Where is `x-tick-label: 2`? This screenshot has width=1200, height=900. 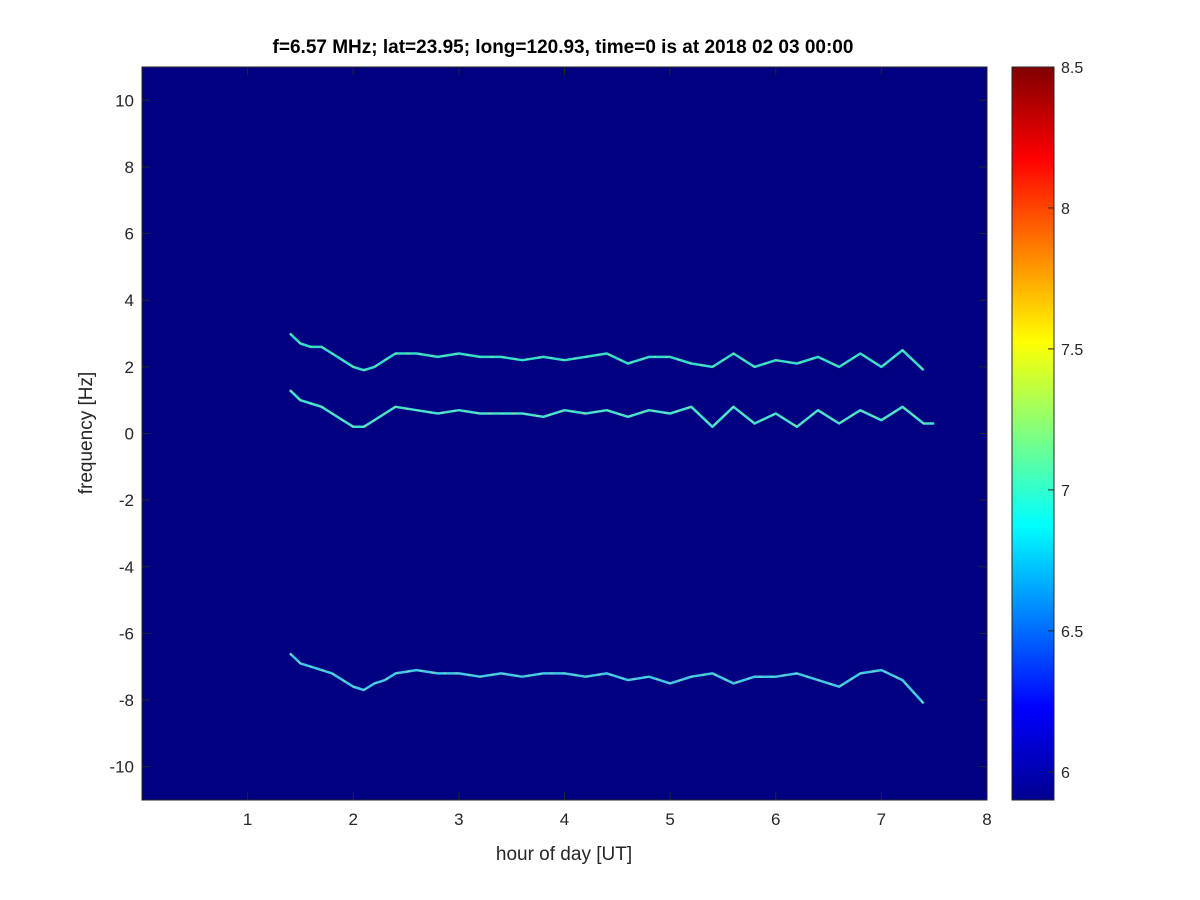
x-tick-label: 2 is located at coordinates (353, 819).